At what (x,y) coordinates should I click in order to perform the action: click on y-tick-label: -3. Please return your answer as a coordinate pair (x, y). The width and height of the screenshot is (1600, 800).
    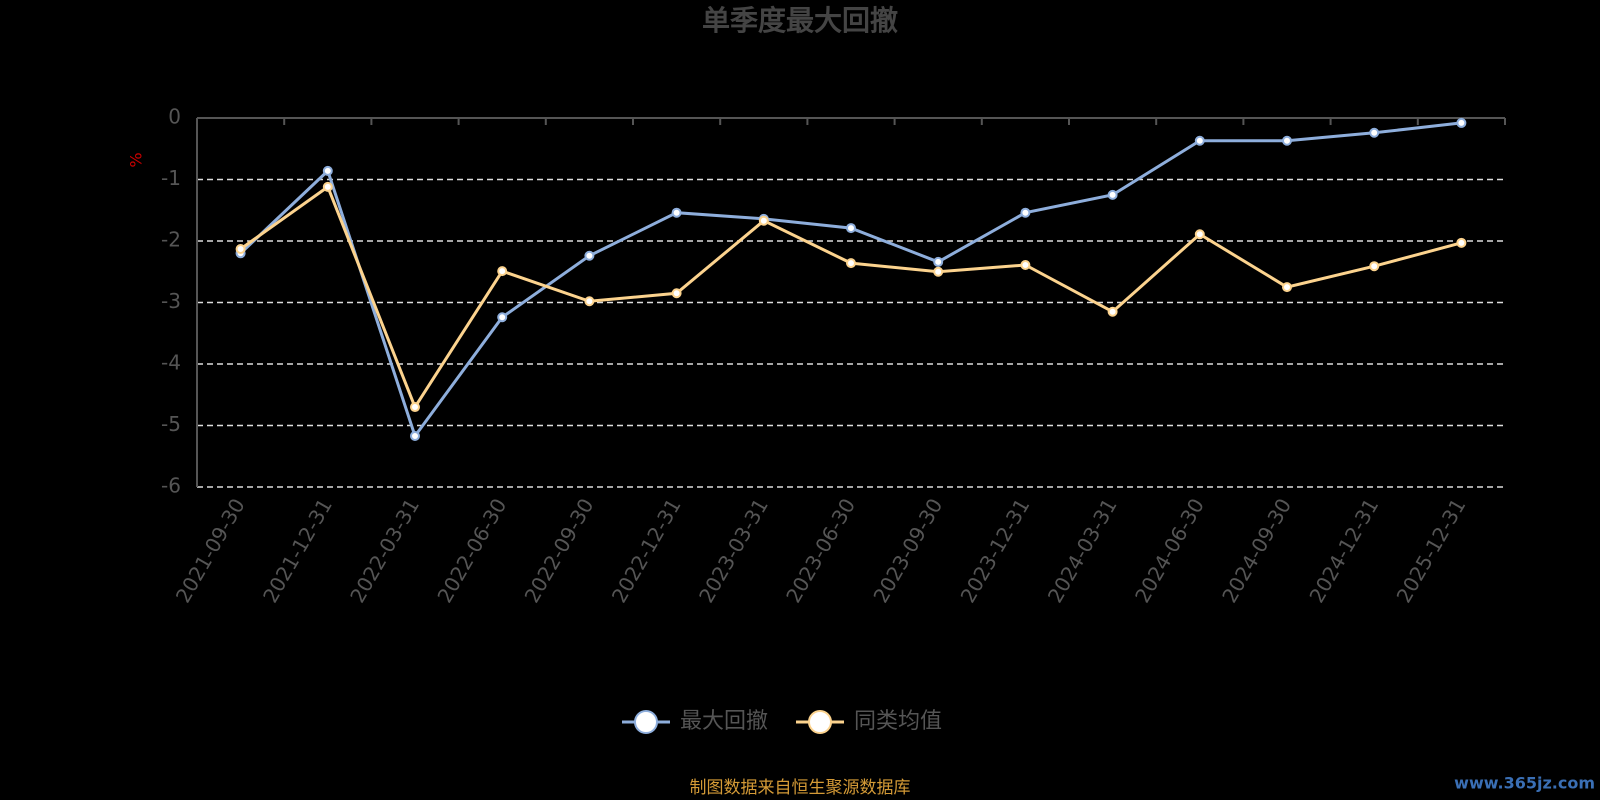
    Looking at the image, I should click on (171, 301).